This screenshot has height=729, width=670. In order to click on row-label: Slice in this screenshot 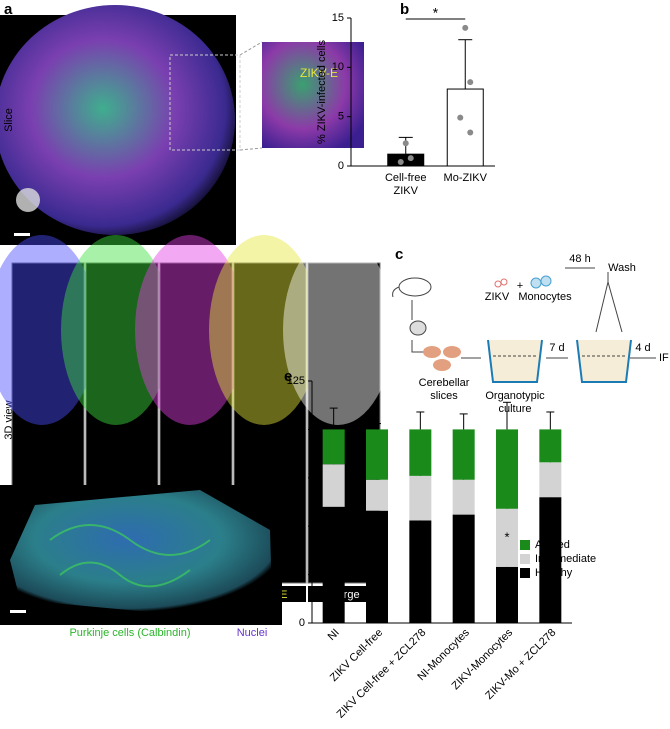, I will do `click(9, 120)`.